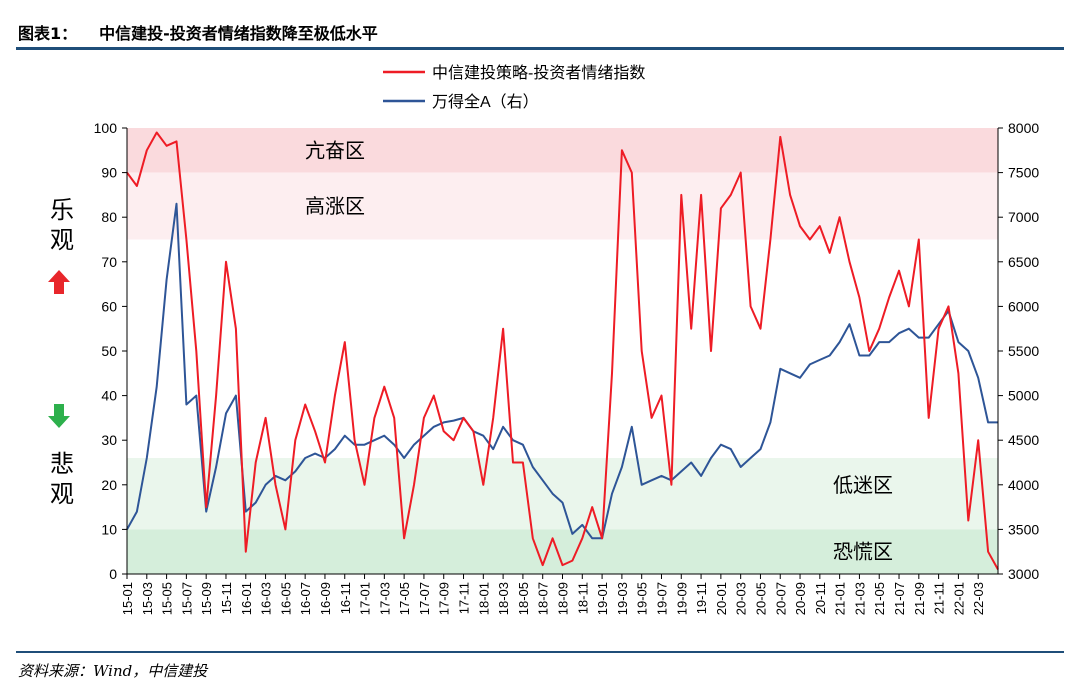 The image size is (1080, 687). Describe the element at coordinates (485, 102) in the screenshot. I see `legend-label-index: 万得全A（右）` at that location.